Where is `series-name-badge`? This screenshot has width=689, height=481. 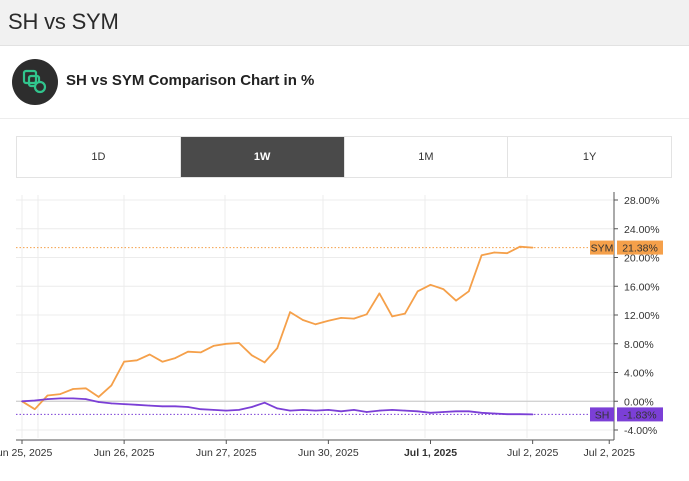
series-name-badge is located at coordinates (602, 414).